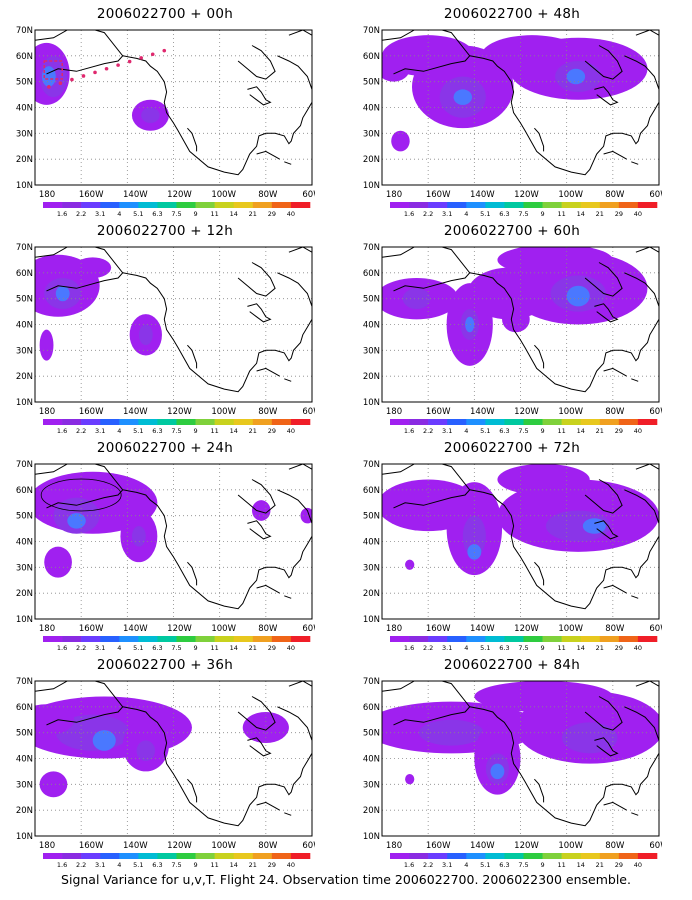 This screenshot has height=900, width=692. Describe the element at coordinates (371, 109) in the screenshot. I see `lat-tick-label: 40N` at that location.